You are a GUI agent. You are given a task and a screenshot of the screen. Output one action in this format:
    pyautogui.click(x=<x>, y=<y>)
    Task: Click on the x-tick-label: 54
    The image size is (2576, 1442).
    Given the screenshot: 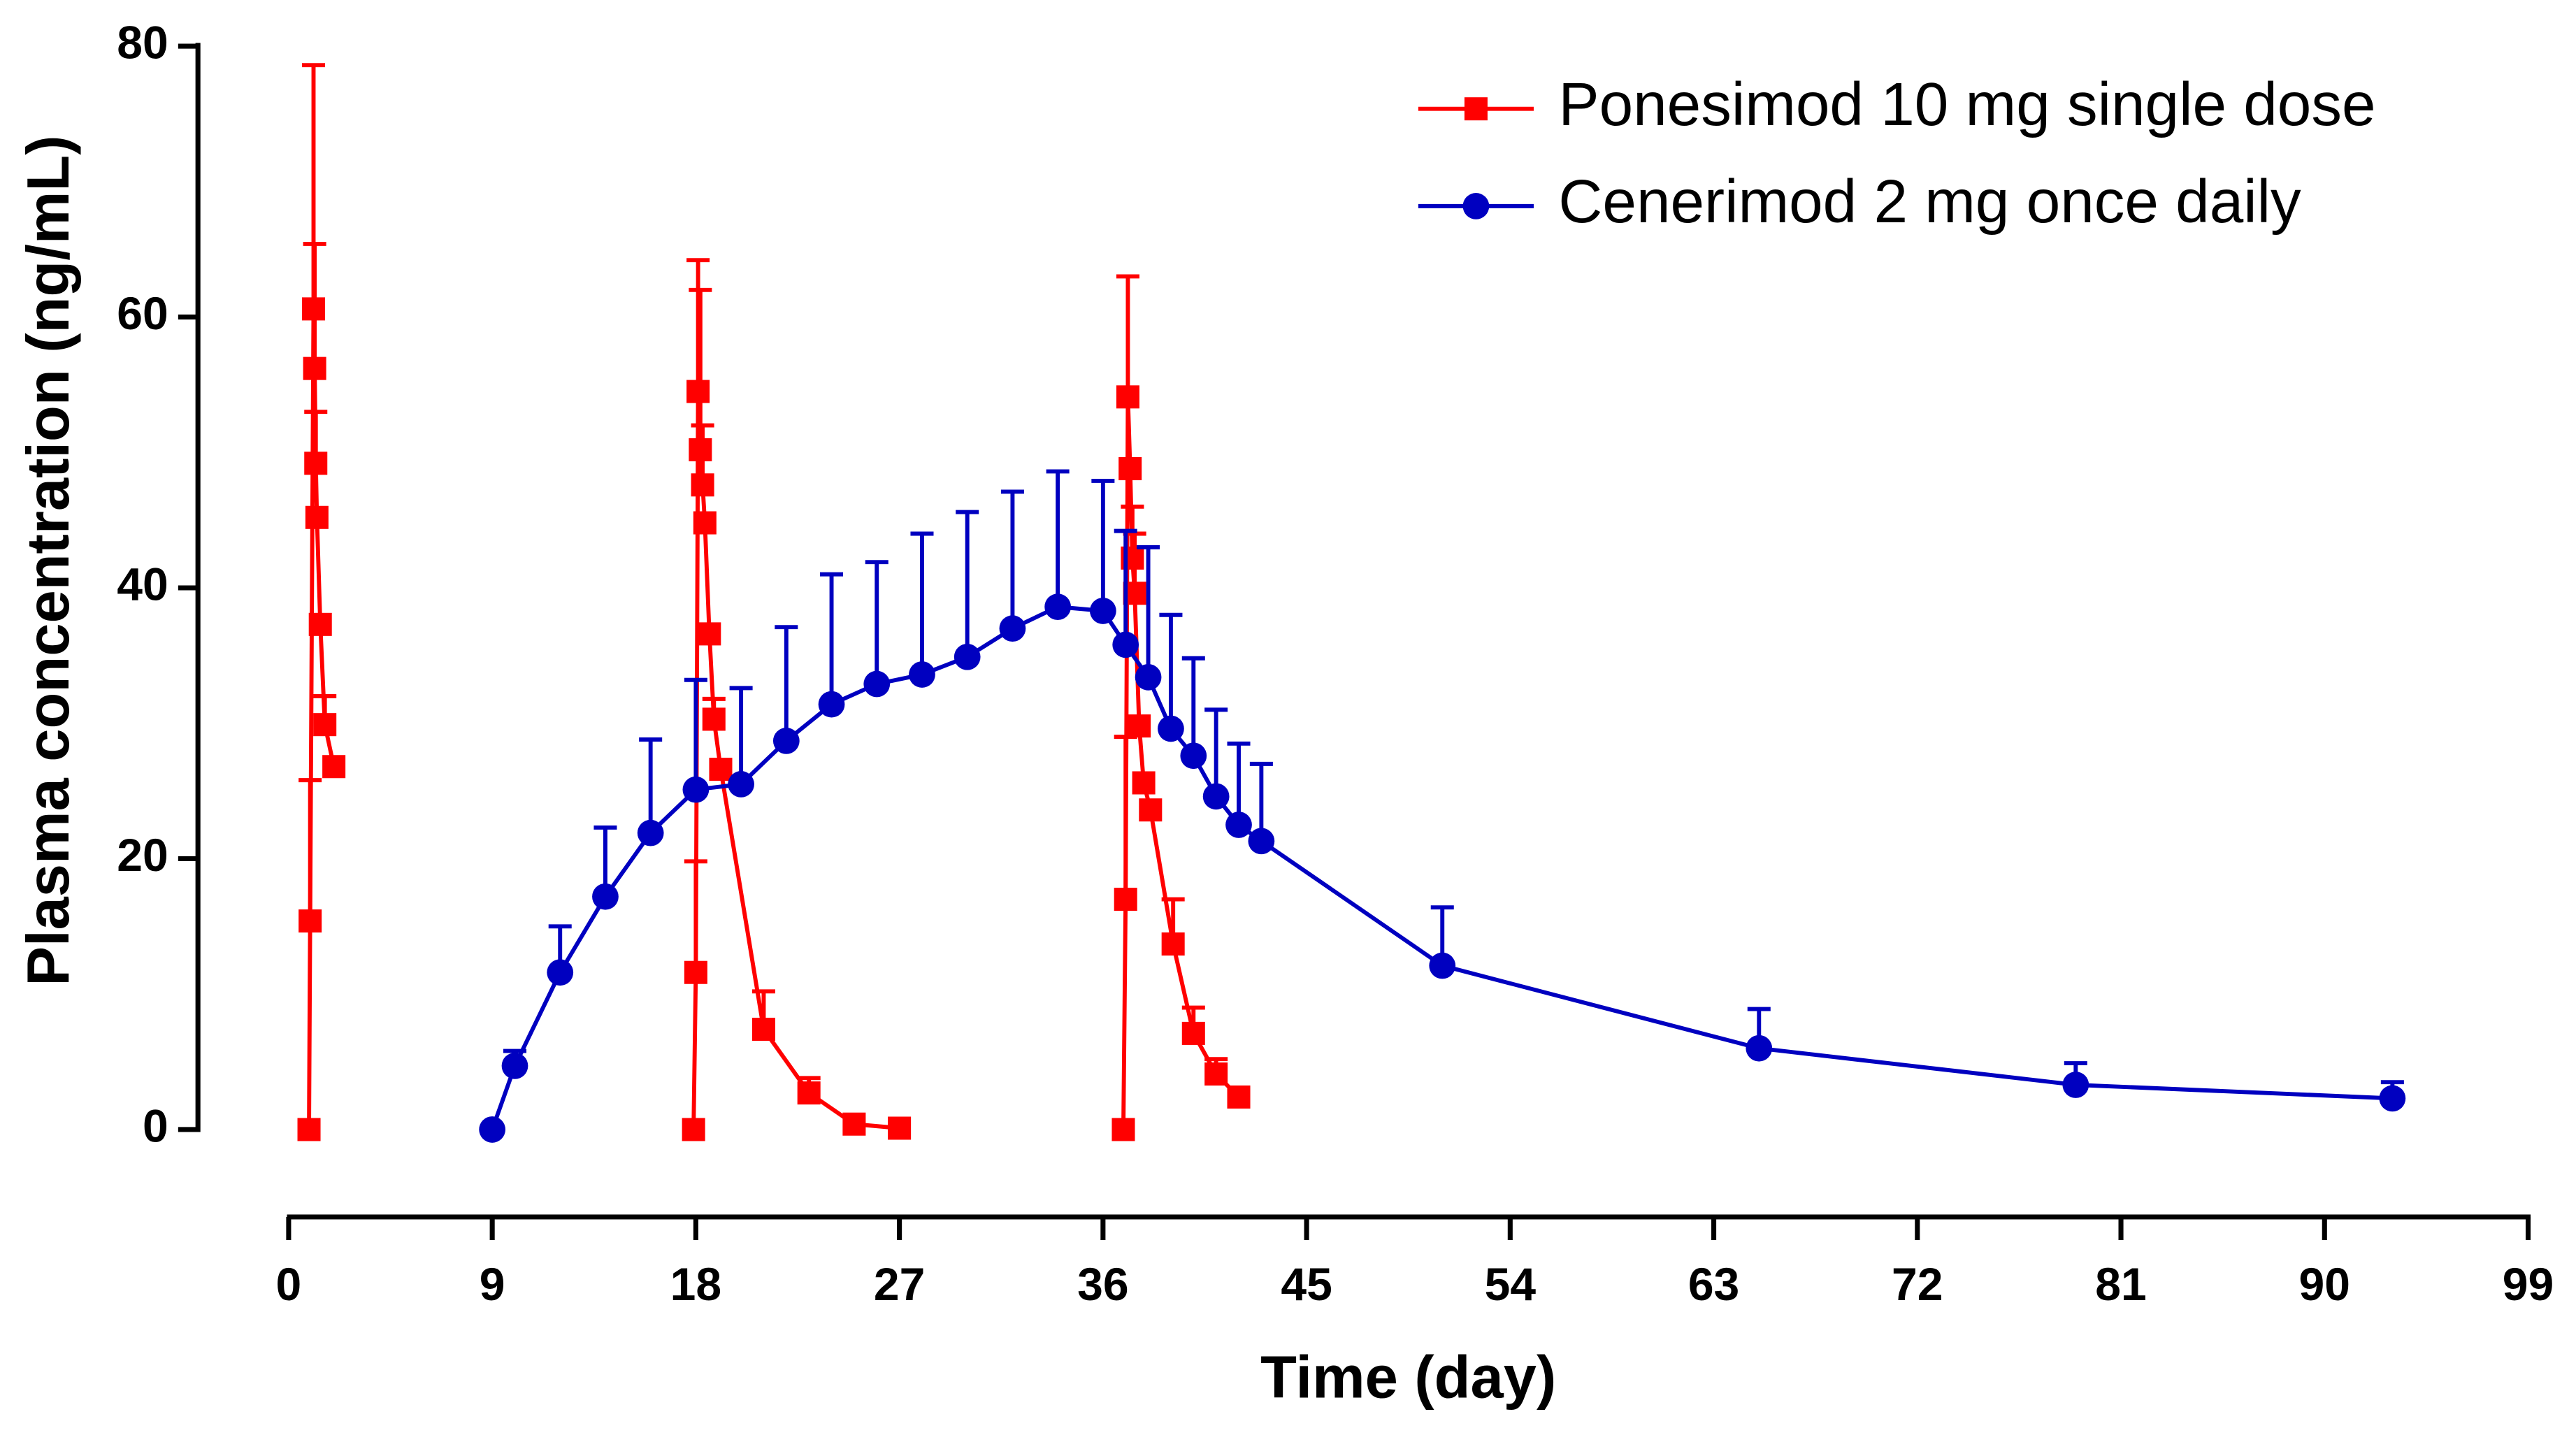 What is the action you would take?
    pyautogui.click(x=1511, y=1284)
    